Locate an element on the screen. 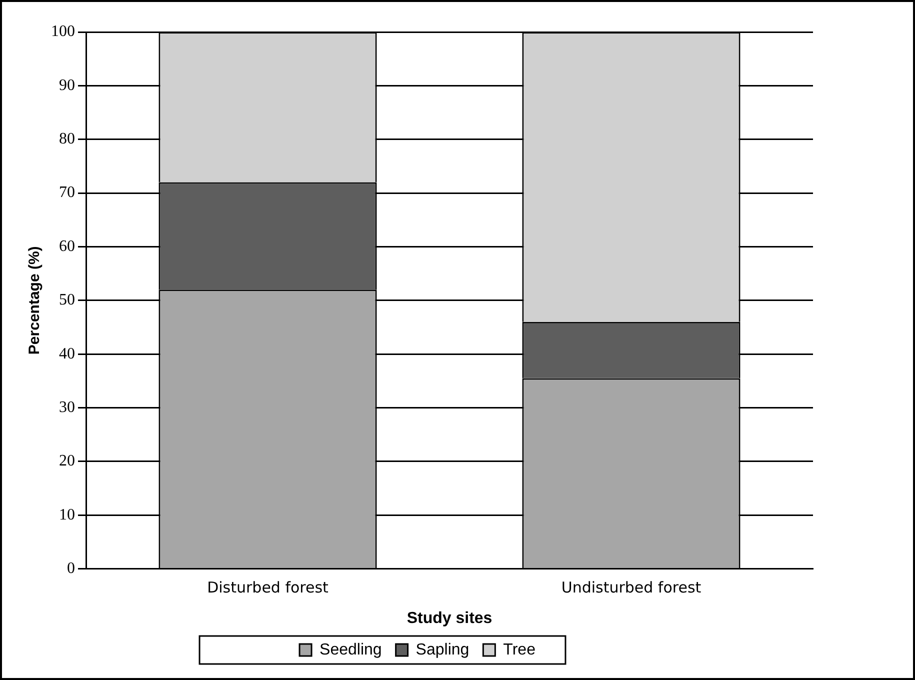 The width and height of the screenshot is (915, 680). legend-label: Tree is located at coordinates (519, 649).